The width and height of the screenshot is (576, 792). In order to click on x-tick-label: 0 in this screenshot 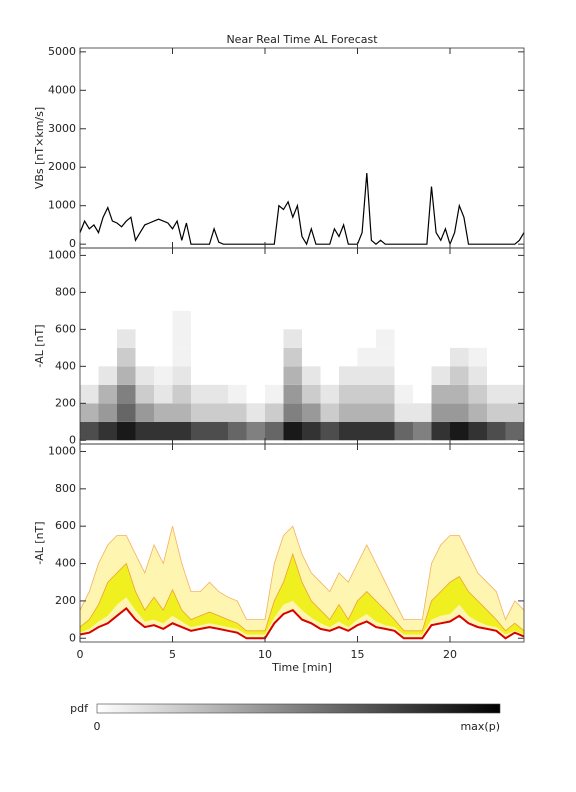, I will do `click(80, 654)`.